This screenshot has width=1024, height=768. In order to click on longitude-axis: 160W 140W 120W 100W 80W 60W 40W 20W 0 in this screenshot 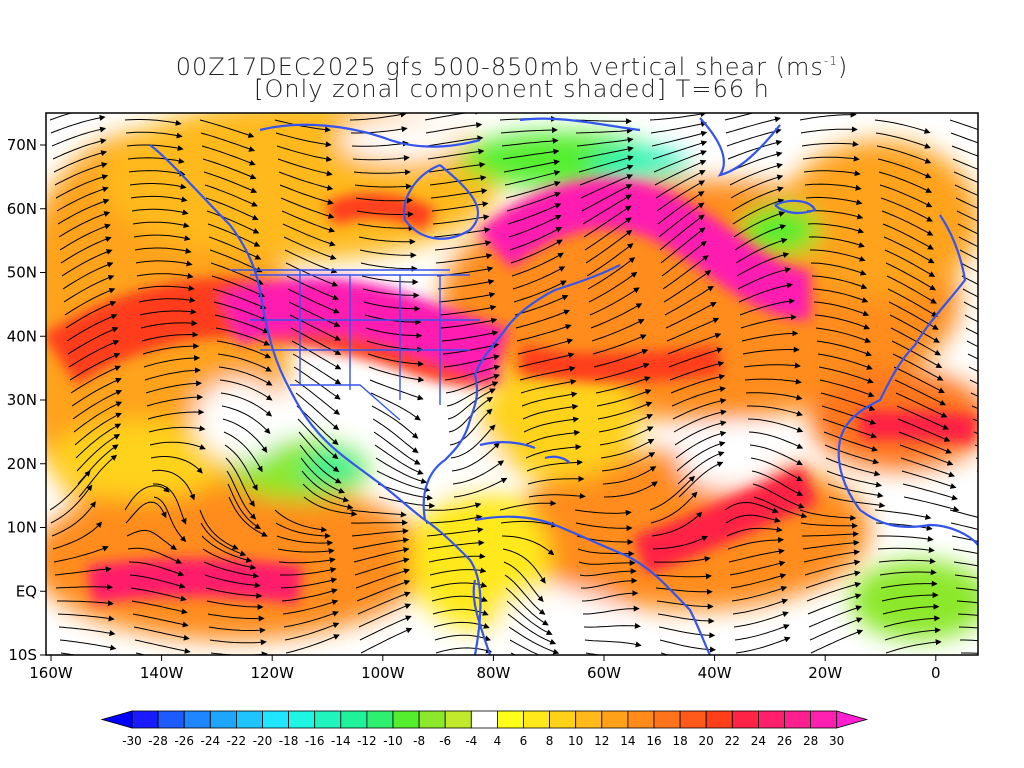, I will do `click(485, 668)`.